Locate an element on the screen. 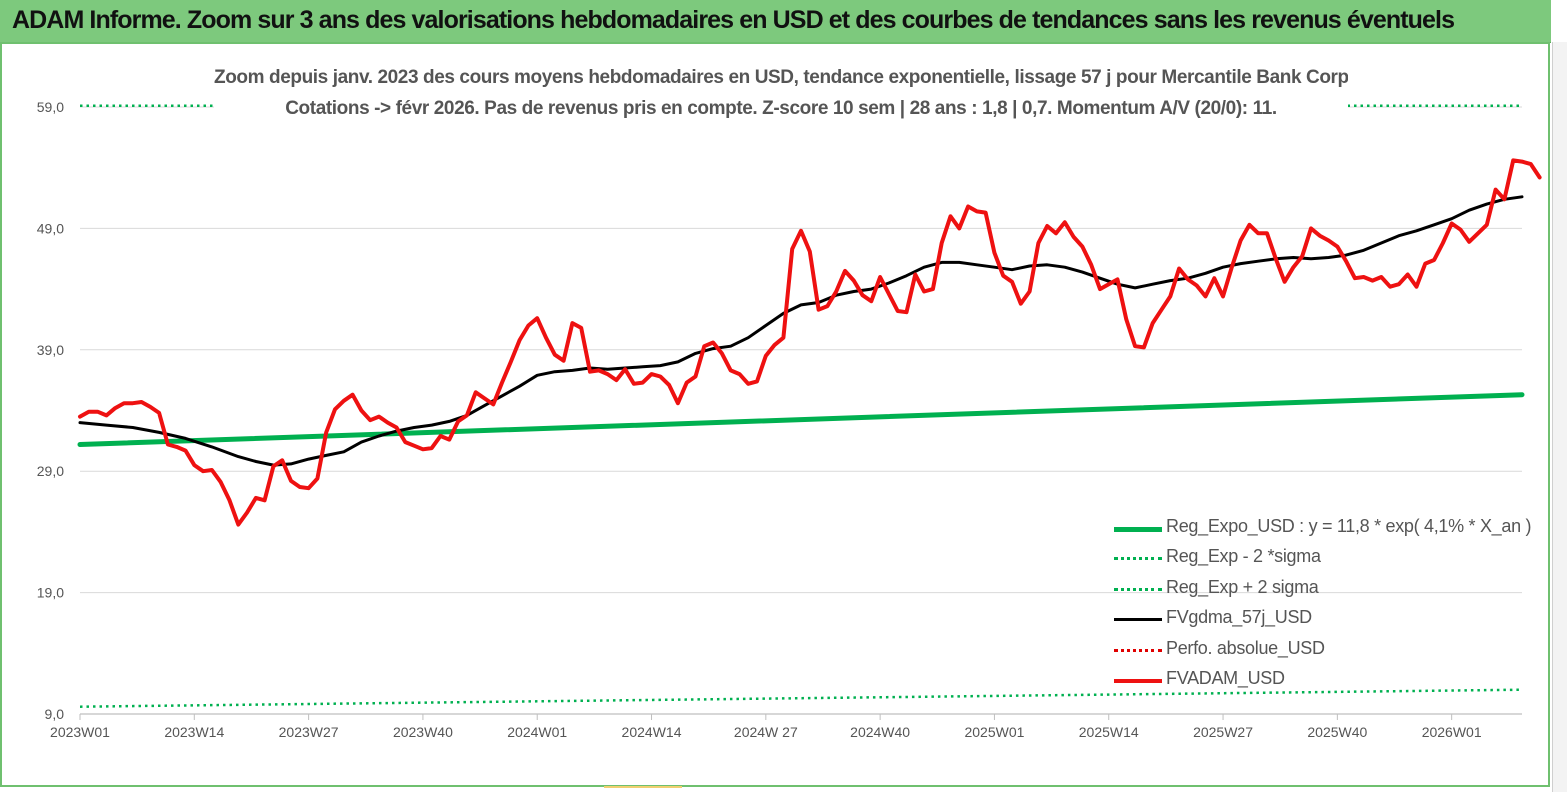  x-tick-label-9: 2025W14 is located at coordinates (1109, 732).